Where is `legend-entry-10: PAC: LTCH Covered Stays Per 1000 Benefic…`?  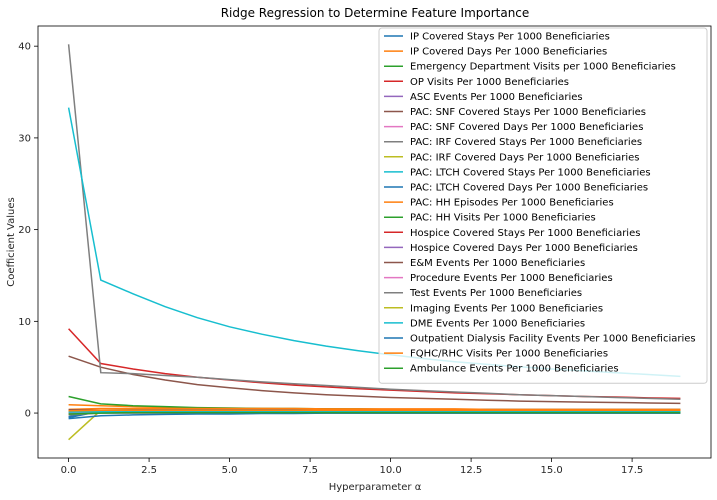
legend-entry-10: PAC: LTCH Covered Stays Per 1000 Benefic… is located at coordinates (530, 172).